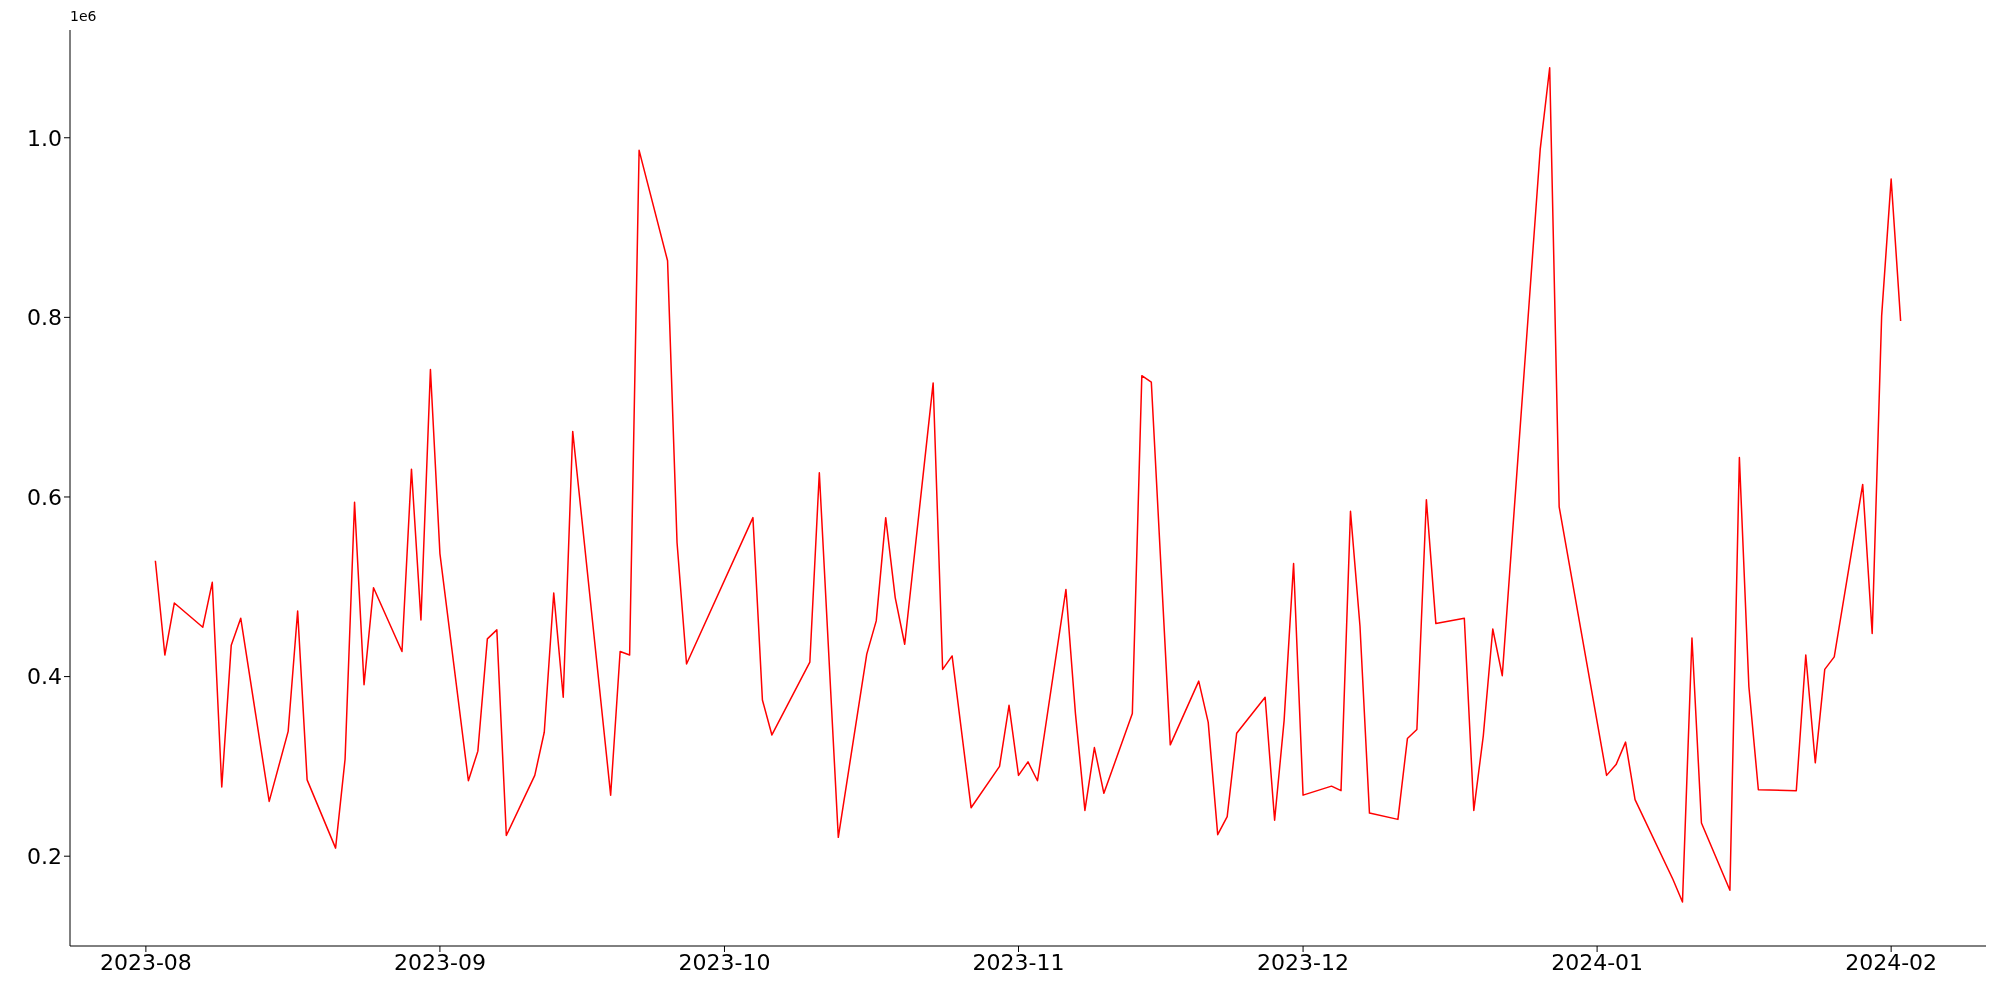 The height and width of the screenshot is (1000, 2000). I want to click on x-tick-label: 2023-11, so click(1018, 962).